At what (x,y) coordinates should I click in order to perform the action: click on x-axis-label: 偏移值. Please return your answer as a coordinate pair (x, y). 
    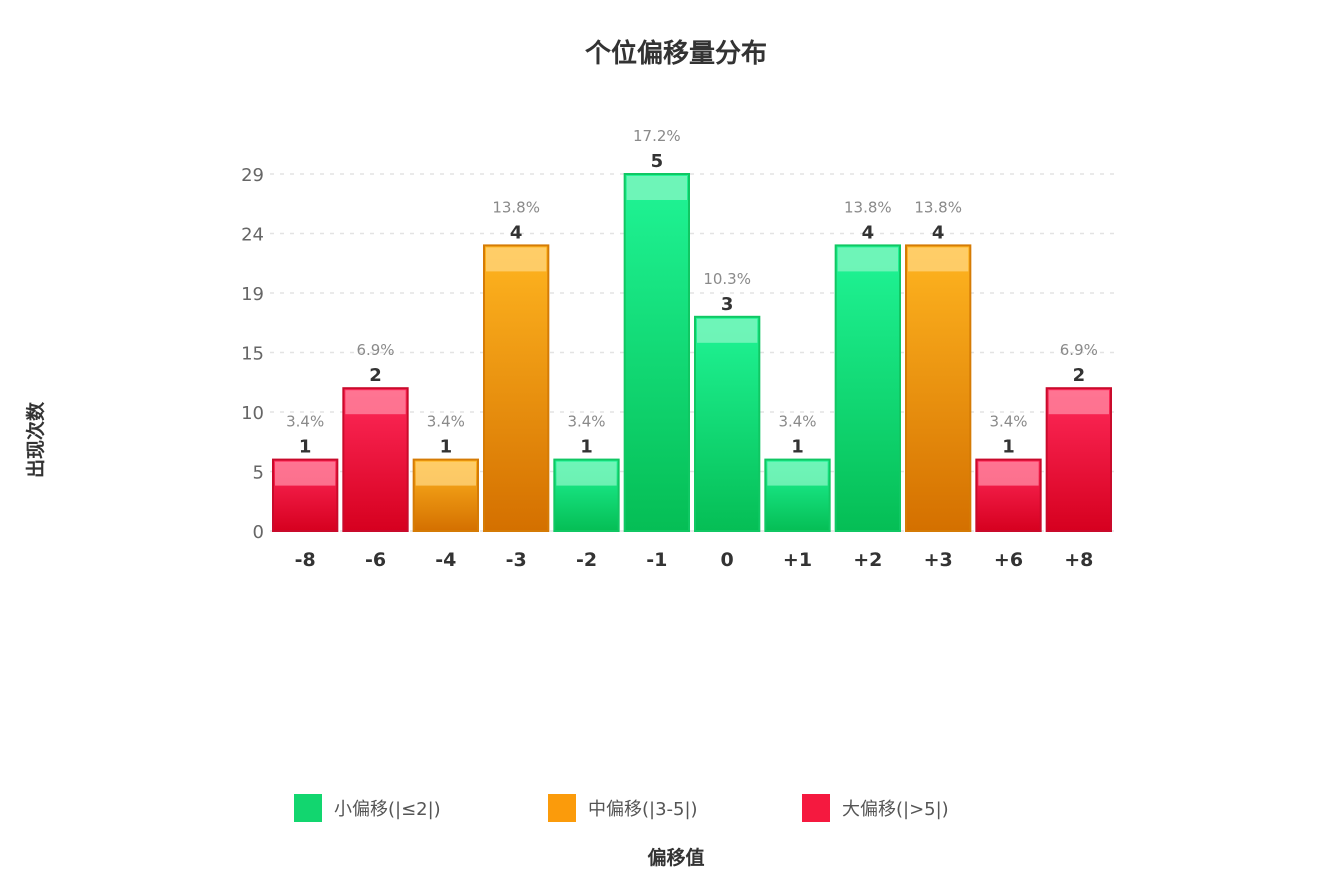
    Looking at the image, I should click on (675, 857).